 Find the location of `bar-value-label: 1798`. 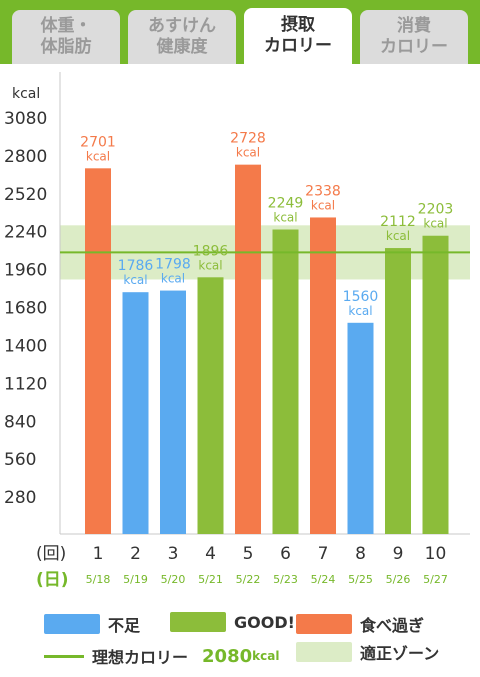

bar-value-label: 1798 is located at coordinates (173, 265).